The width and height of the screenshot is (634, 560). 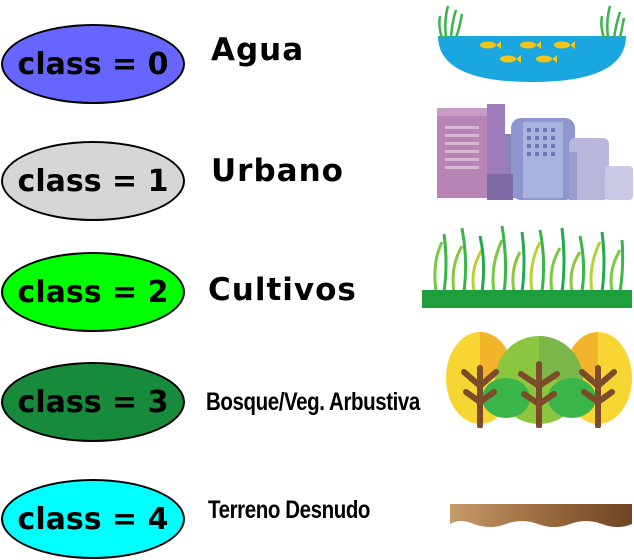 I want to click on class-4-label: class = 4, so click(x=93, y=519).